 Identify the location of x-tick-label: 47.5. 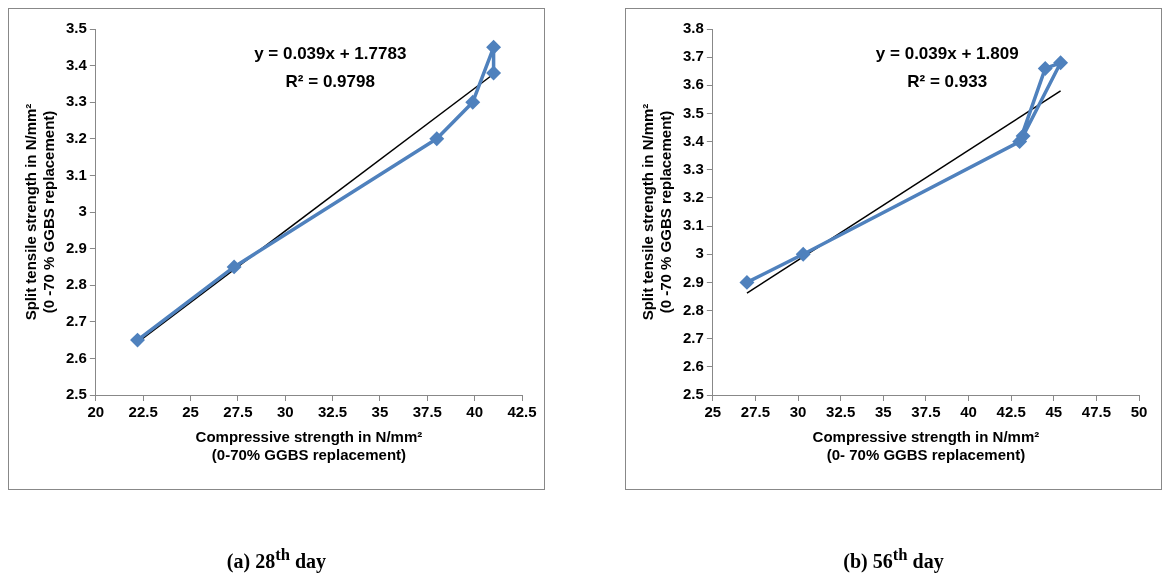
(1096, 412).